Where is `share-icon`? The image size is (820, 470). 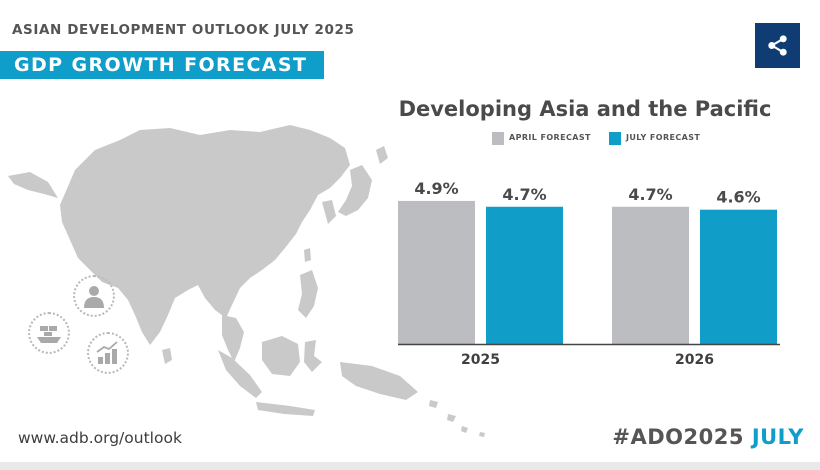 share-icon is located at coordinates (777, 45).